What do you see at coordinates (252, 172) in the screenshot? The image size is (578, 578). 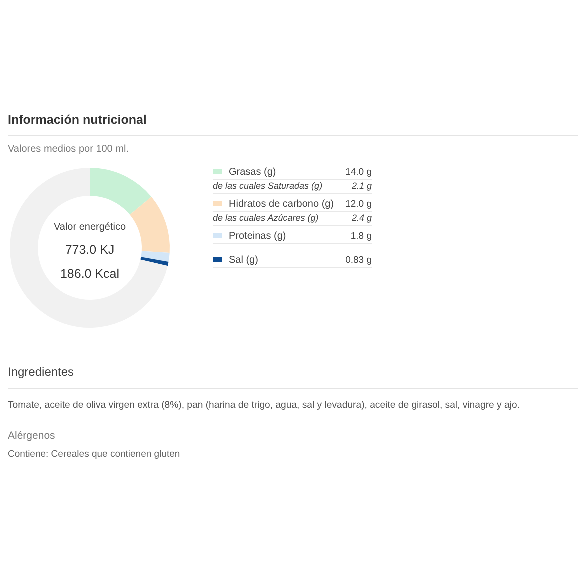 I see `legend-label: Grasas (g)` at bounding box center [252, 172].